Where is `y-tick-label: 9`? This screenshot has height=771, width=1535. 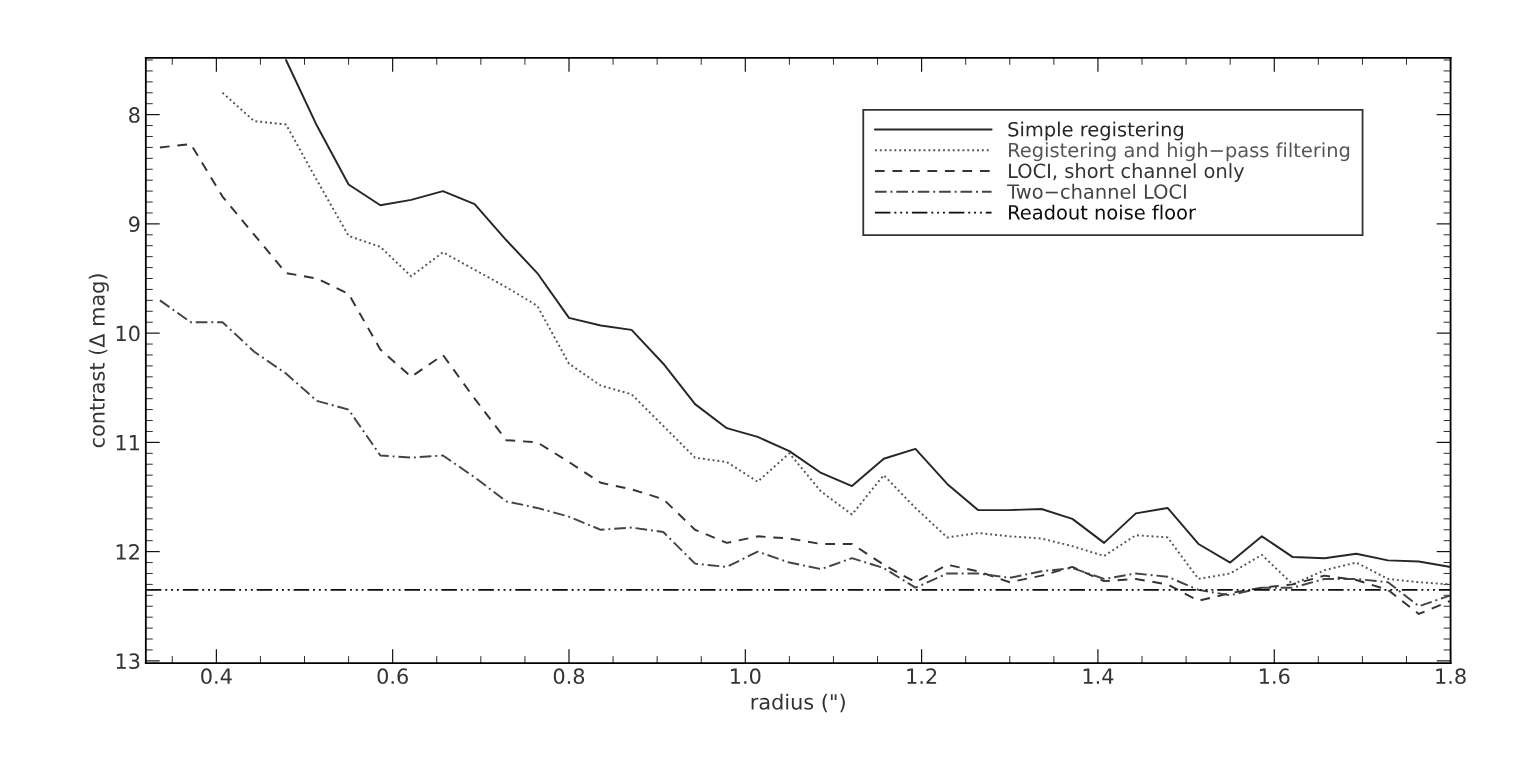
y-tick-label: 9 is located at coordinates (134, 224).